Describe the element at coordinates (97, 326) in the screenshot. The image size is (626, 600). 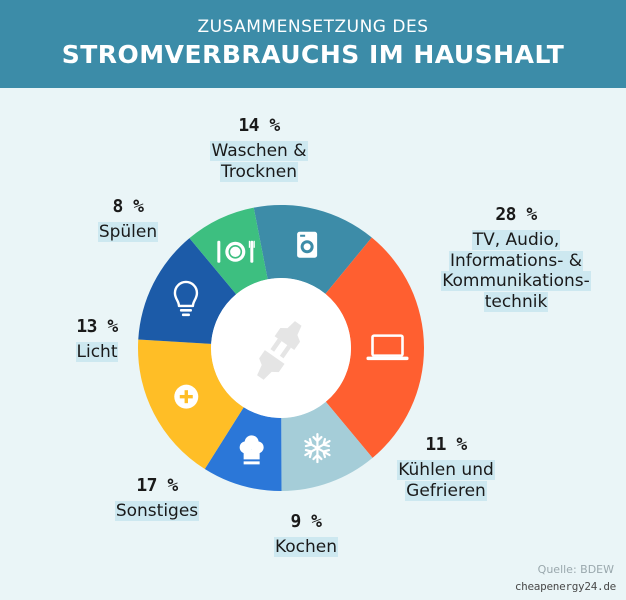
I see `value-label-licht: 13 %` at that location.